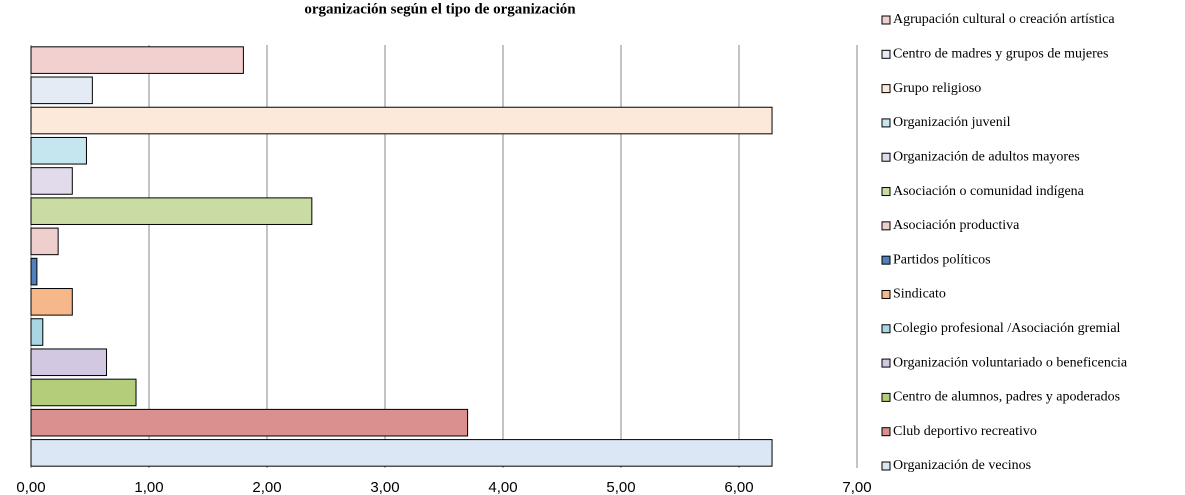 The height and width of the screenshot is (495, 1185). I want to click on legend-label: Club deportivo recreativo, so click(965, 431).